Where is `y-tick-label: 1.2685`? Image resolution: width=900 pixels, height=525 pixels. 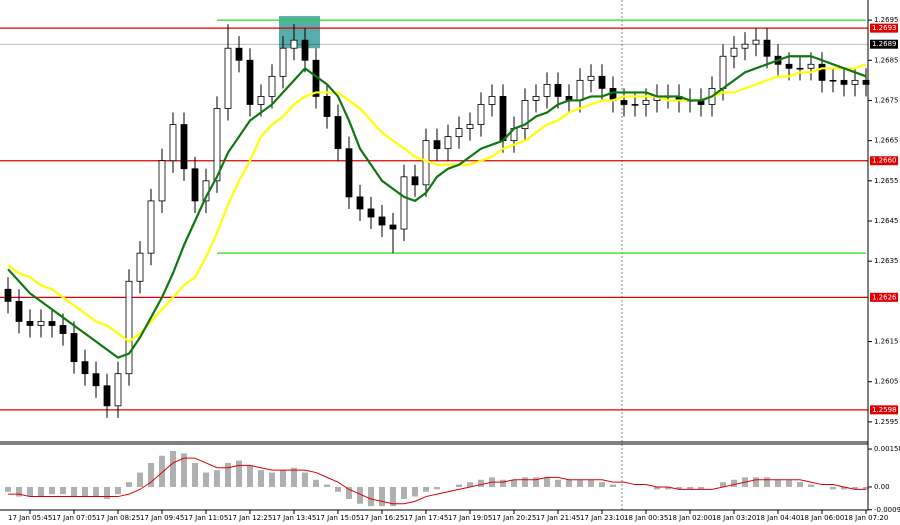 y-tick-label: 1.2685 is located at coordinates (886, 60).